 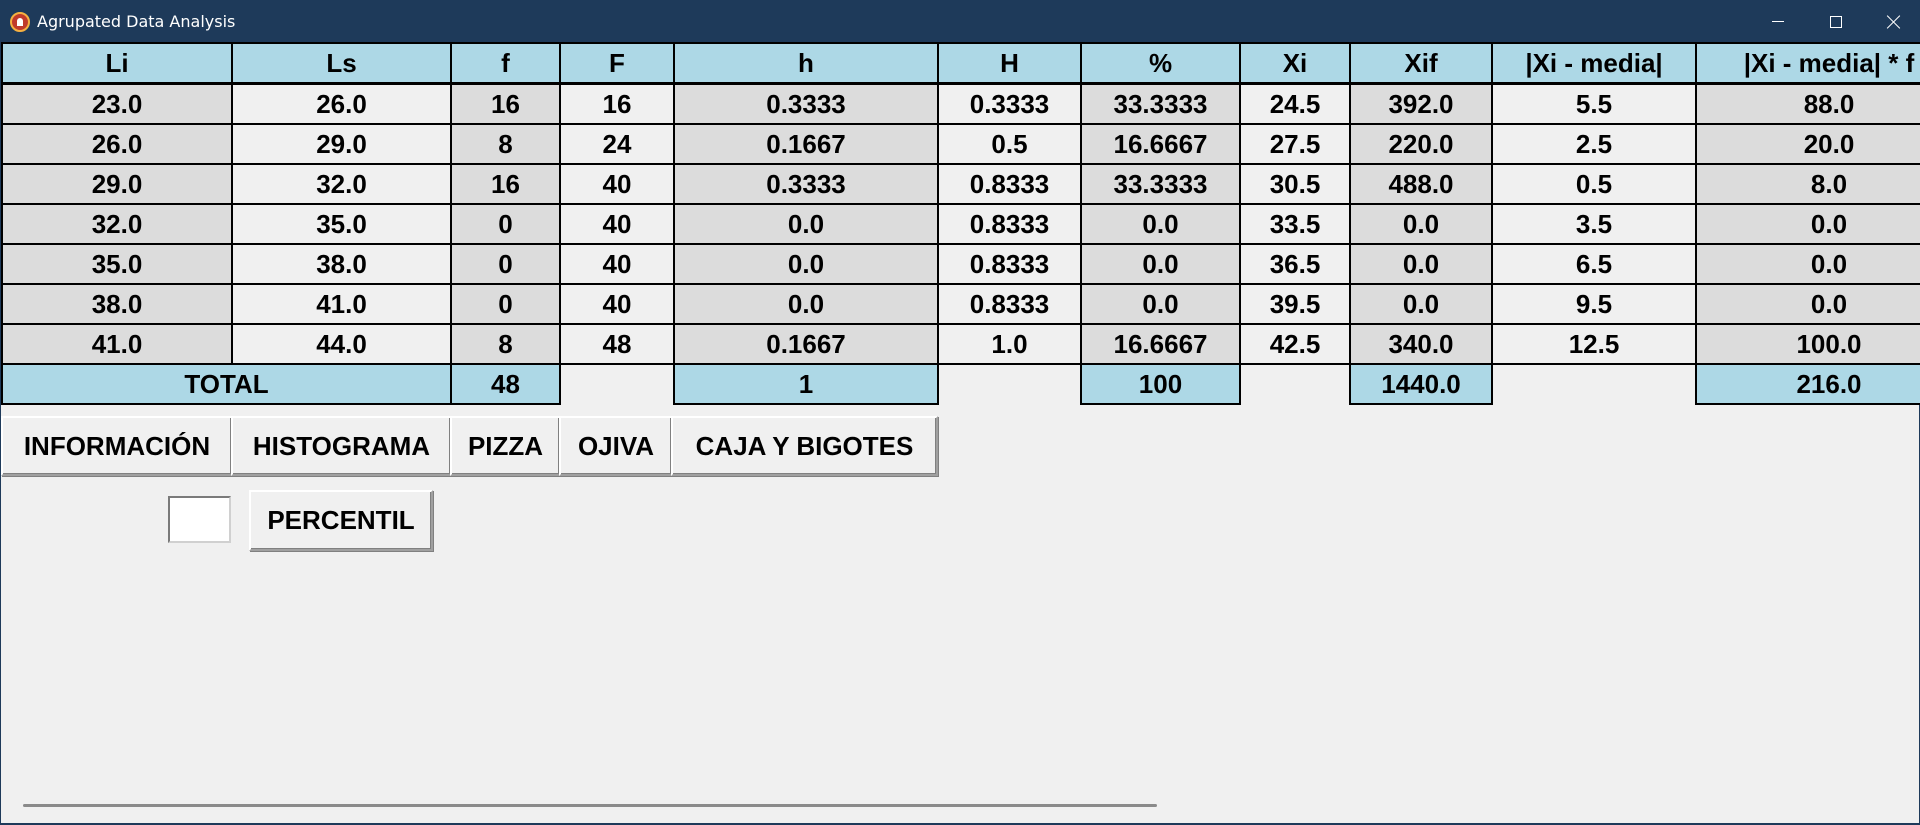 What do you see at coordinates (117, 446) in the screenshot?
I see `informacion-button: INFORMACIÓN` at bounding box center [117, 446].